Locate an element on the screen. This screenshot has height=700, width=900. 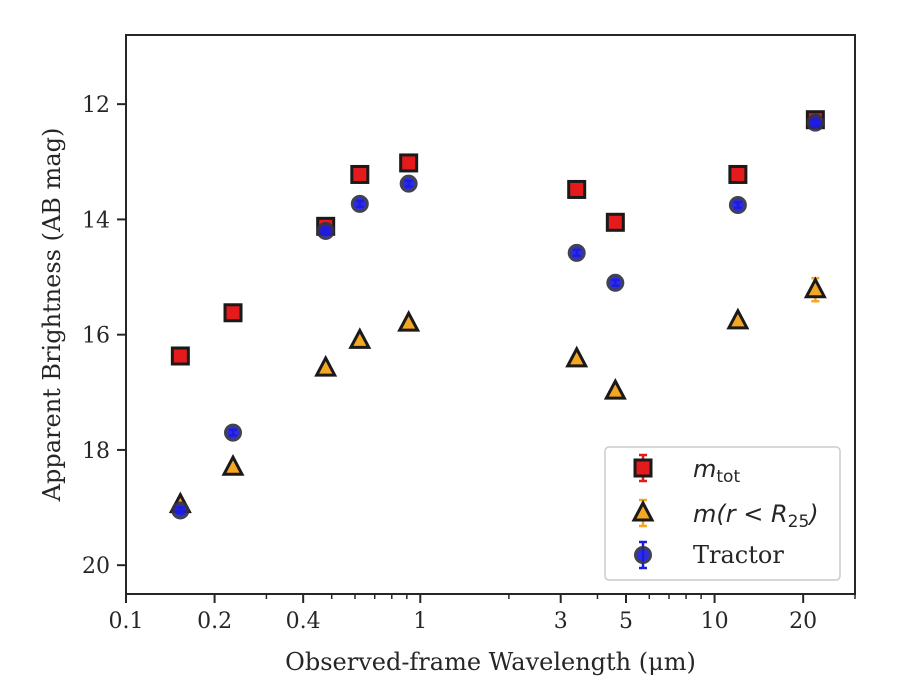
x-tick-label: 20 is located at coordinates (803, 621).